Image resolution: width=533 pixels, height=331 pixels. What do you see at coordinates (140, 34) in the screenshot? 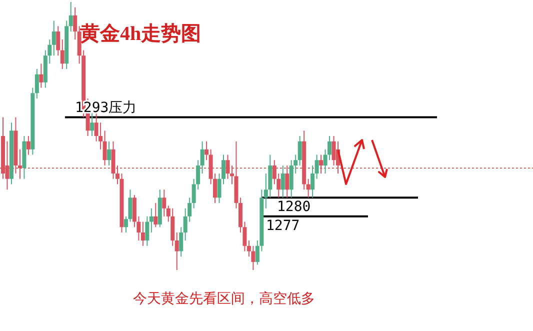
I see `text: 黄金4h走势图` at bounding box center [140, 34].